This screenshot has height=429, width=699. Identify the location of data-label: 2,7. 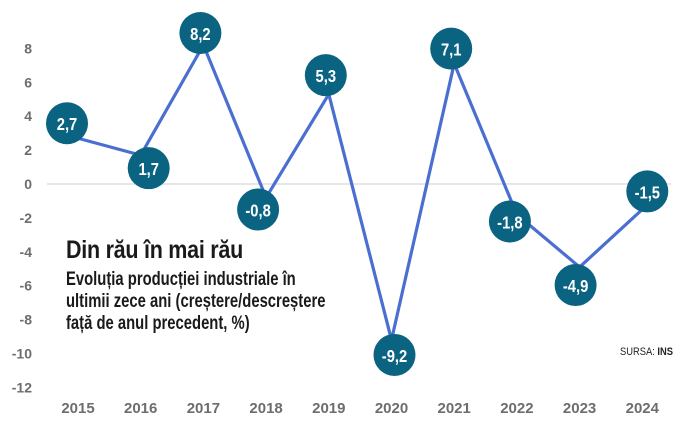
(67, 125).